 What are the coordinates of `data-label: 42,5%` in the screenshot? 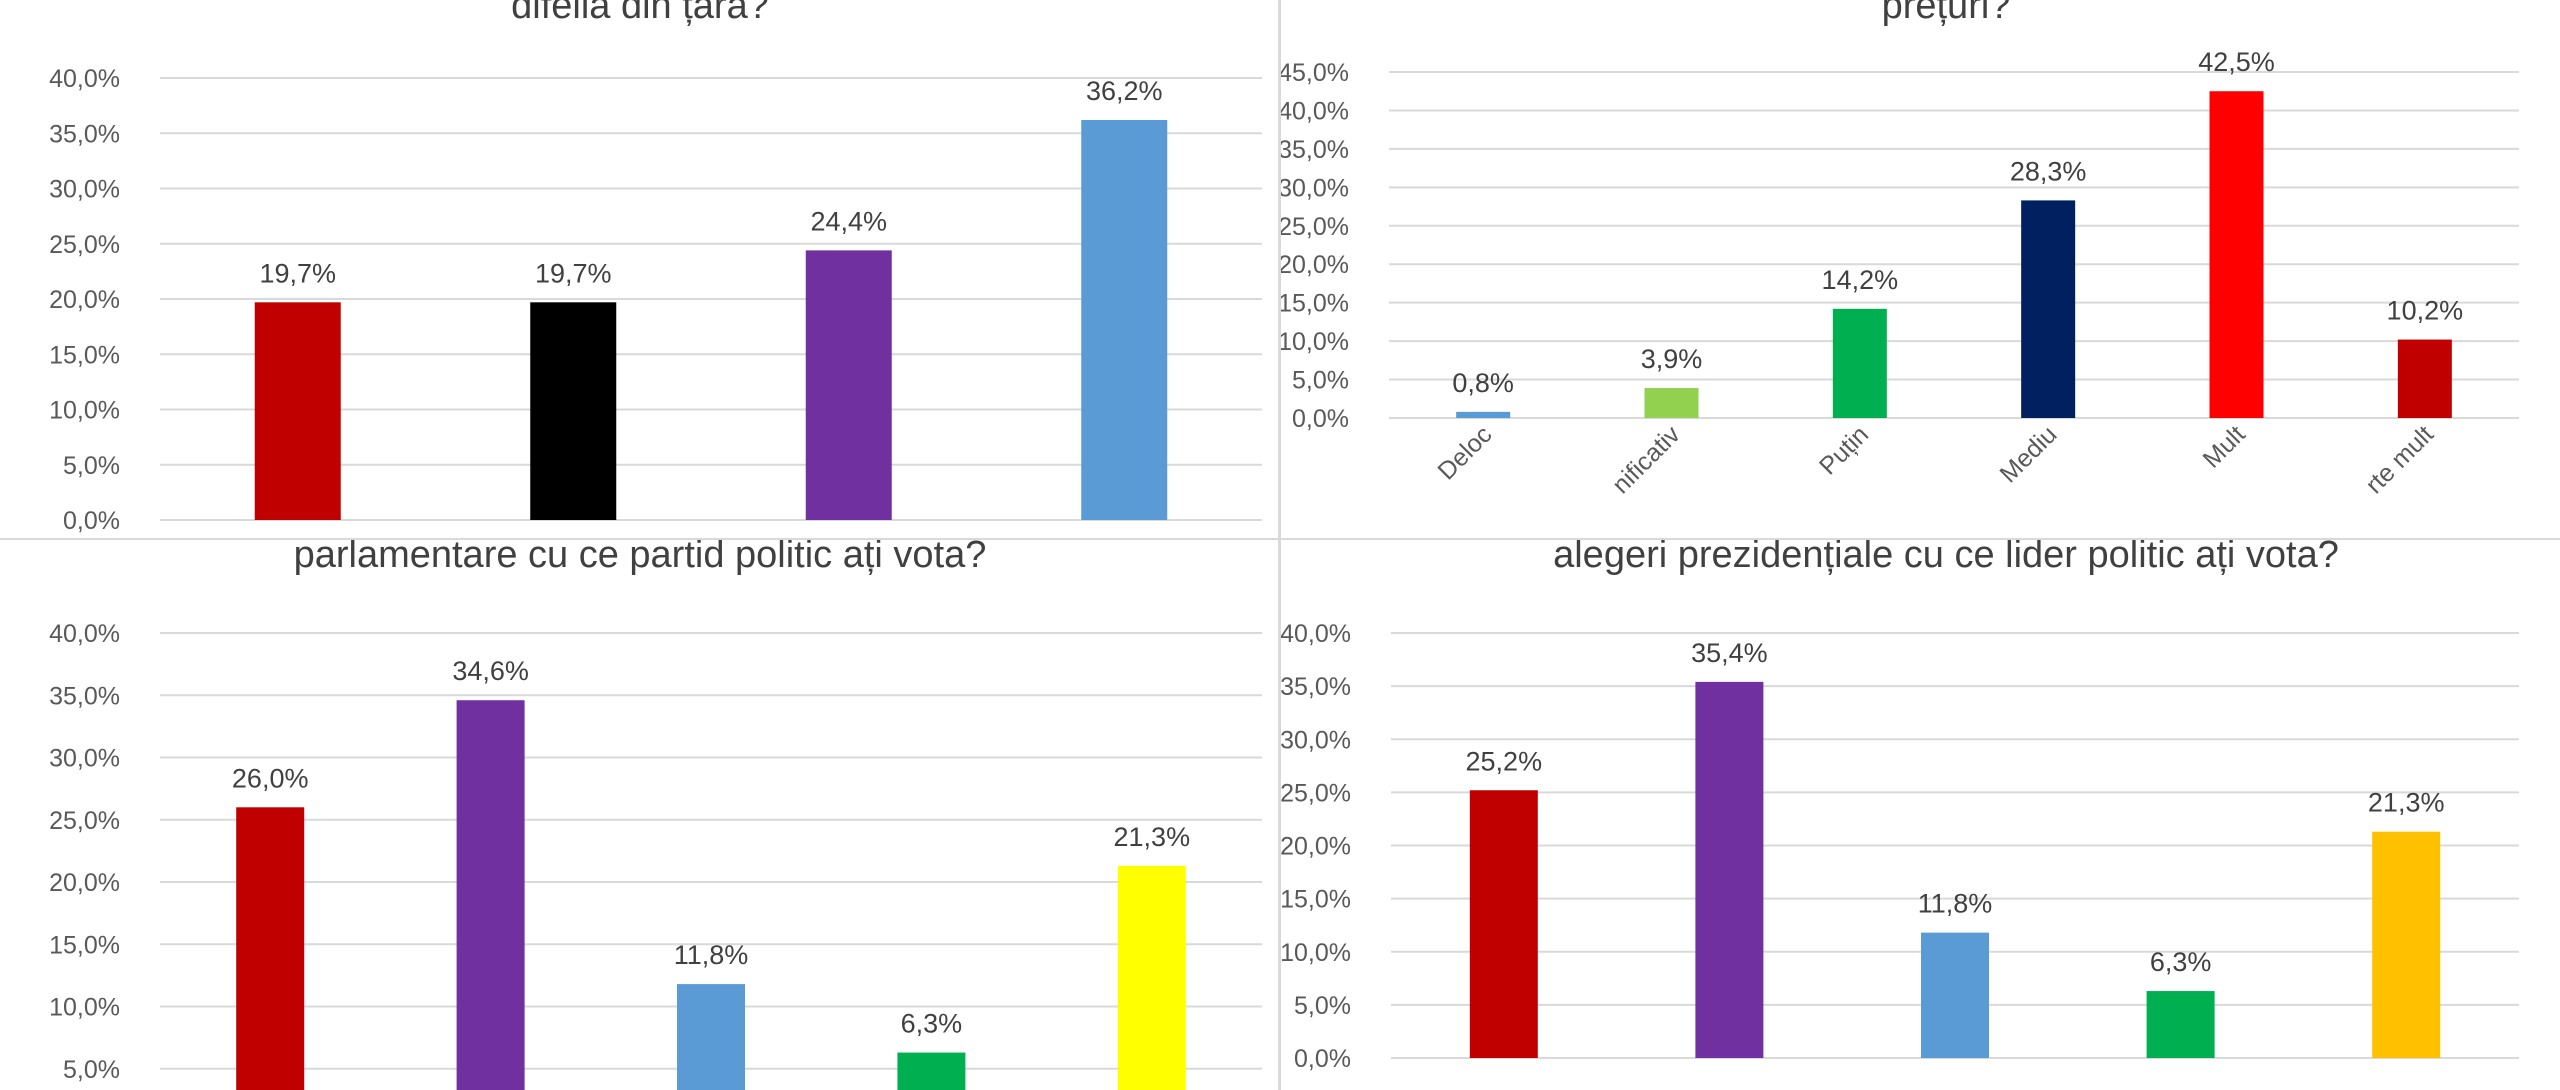 It's located at (2236, 62).